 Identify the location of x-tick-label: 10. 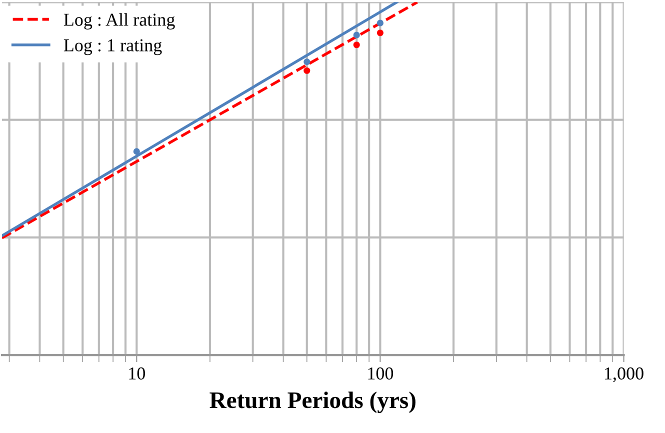
(137, 373).